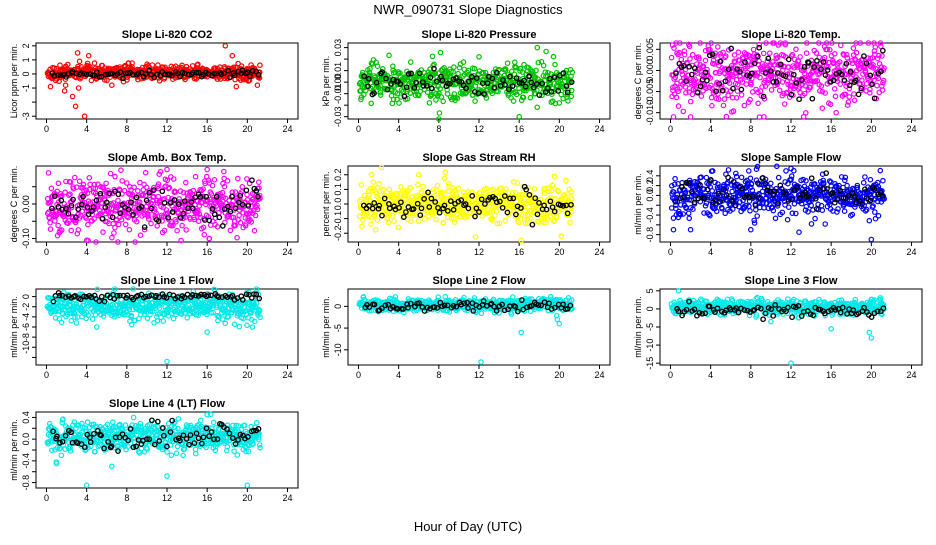 The height and width of the screenshot is (545, 936). Describe the element at coordinates (638, 81) in the screenshot. I see `y-axis-label: degrees C per min.` at that location.